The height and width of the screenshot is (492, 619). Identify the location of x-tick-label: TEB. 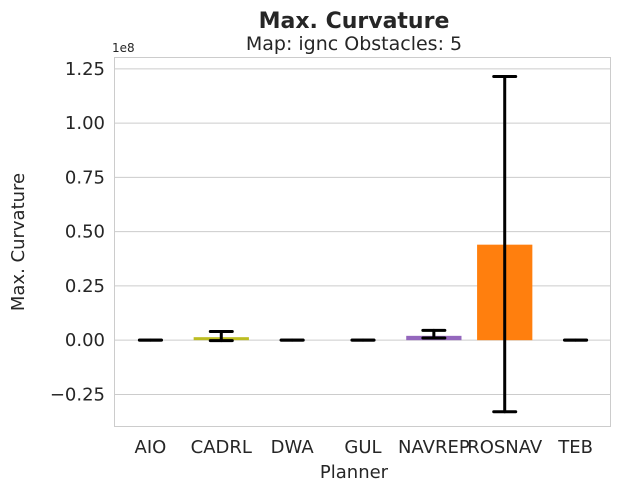
(575, 447).